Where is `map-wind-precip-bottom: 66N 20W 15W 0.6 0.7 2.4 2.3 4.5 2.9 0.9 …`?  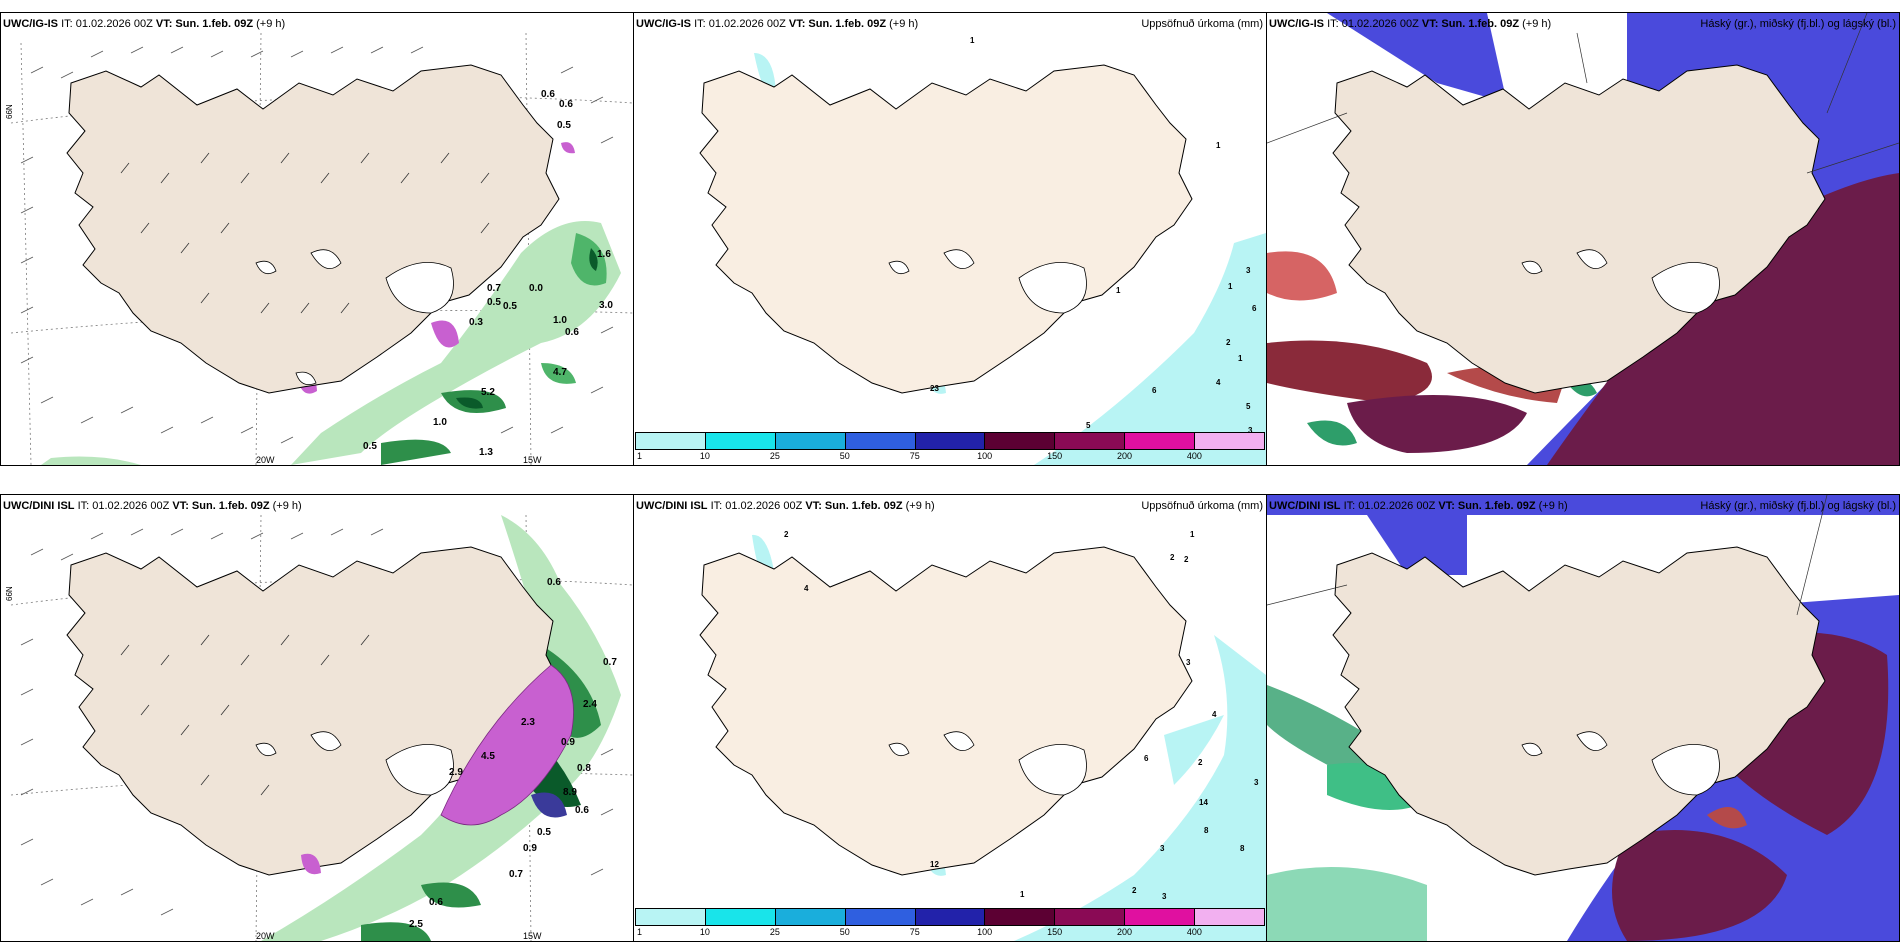 map-wind-precip-bottom: 66N 20W 15W 0.6 0.7 2.4 2.3 4.5 2.9 0.9 … is located at coordinates (319, 727).